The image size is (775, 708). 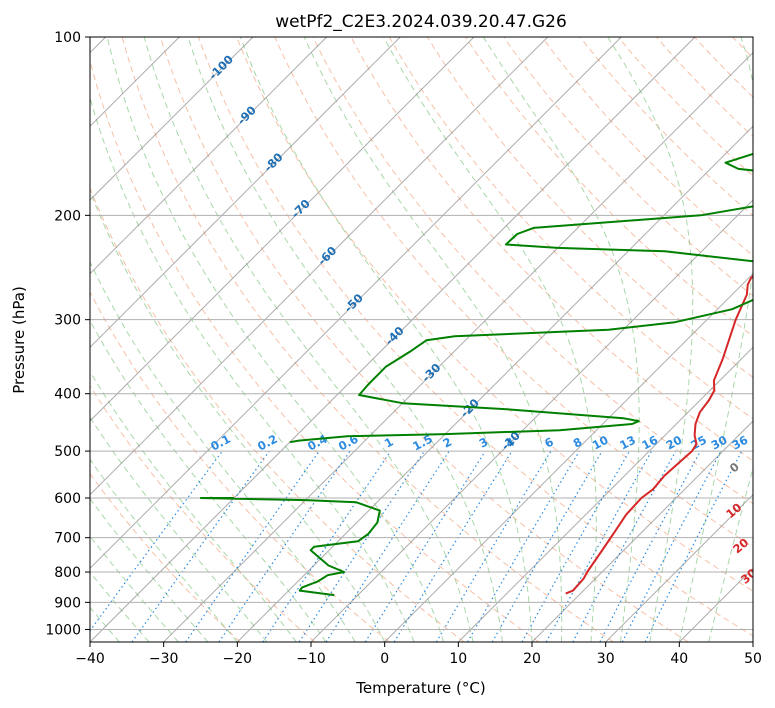 I want to click on x-tick-label: −40, so click(x=90, y=659).